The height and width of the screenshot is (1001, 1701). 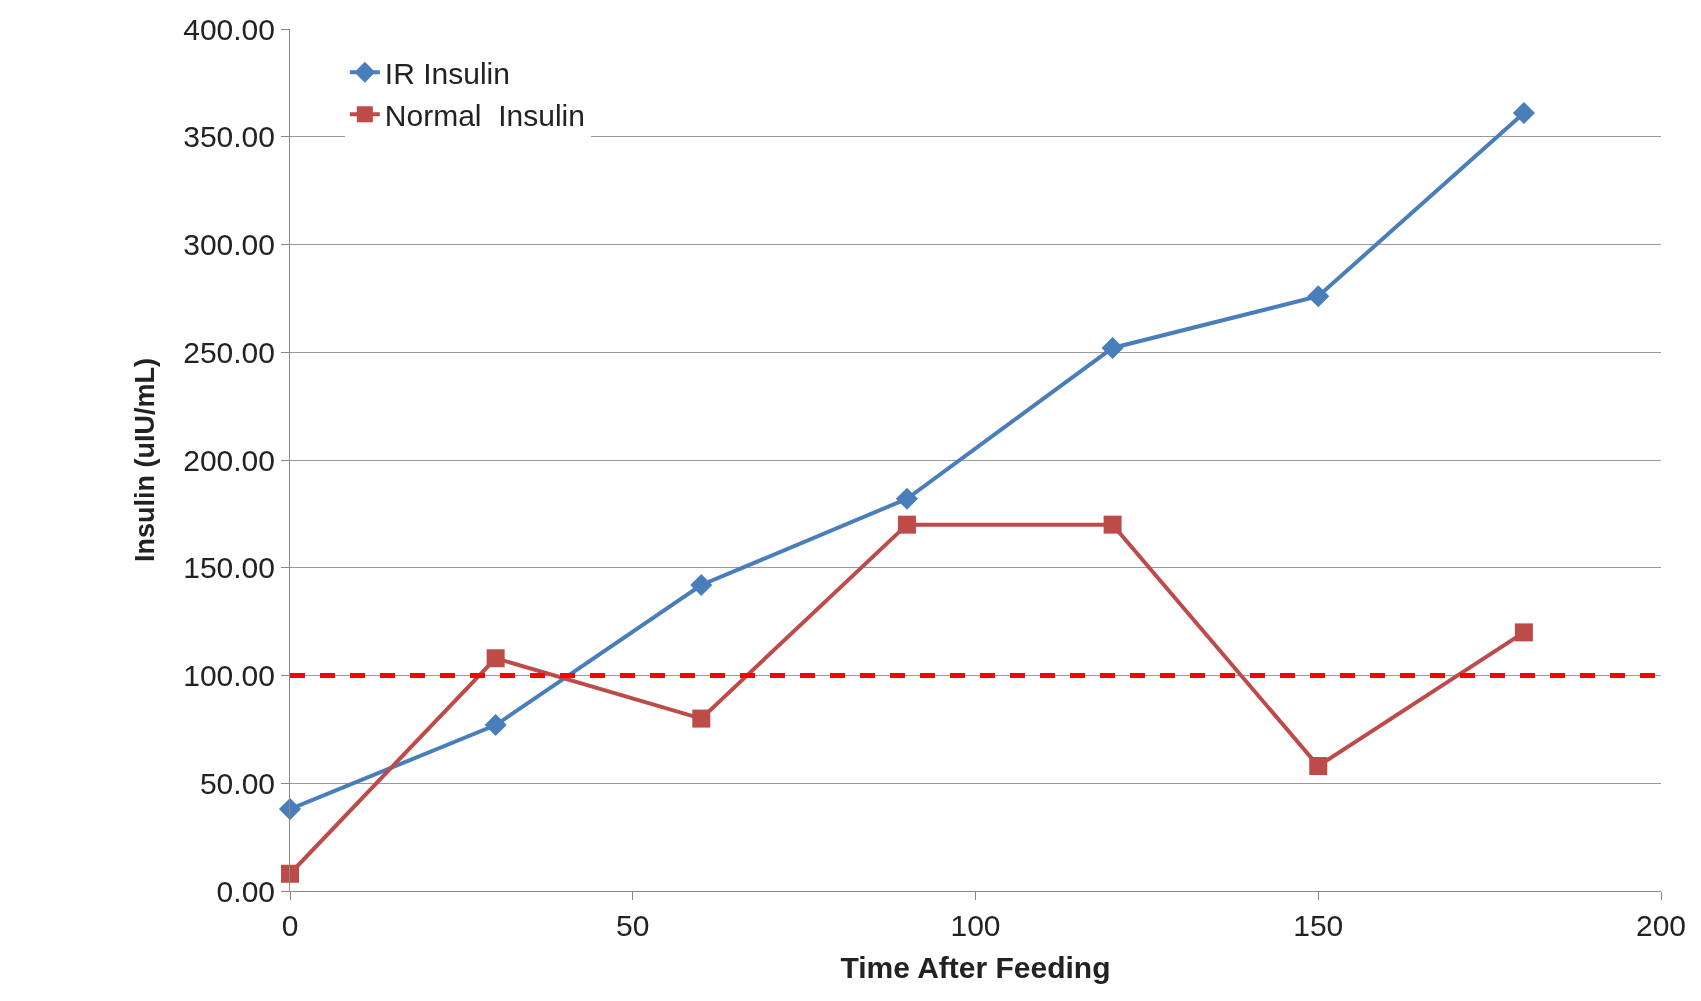 What do you see at coordinates (229, 244) in the screenshot?
I see `y-tick-label: 300.00` at bounding box center [229, 244].